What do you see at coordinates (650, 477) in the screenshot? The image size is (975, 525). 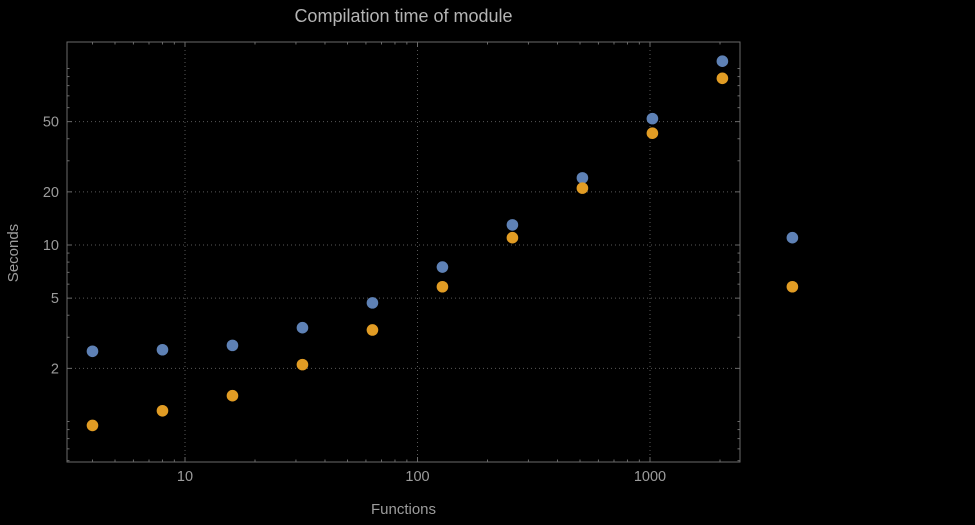 I see `x-tick-label: 1000` at bounding box center [650, 477].